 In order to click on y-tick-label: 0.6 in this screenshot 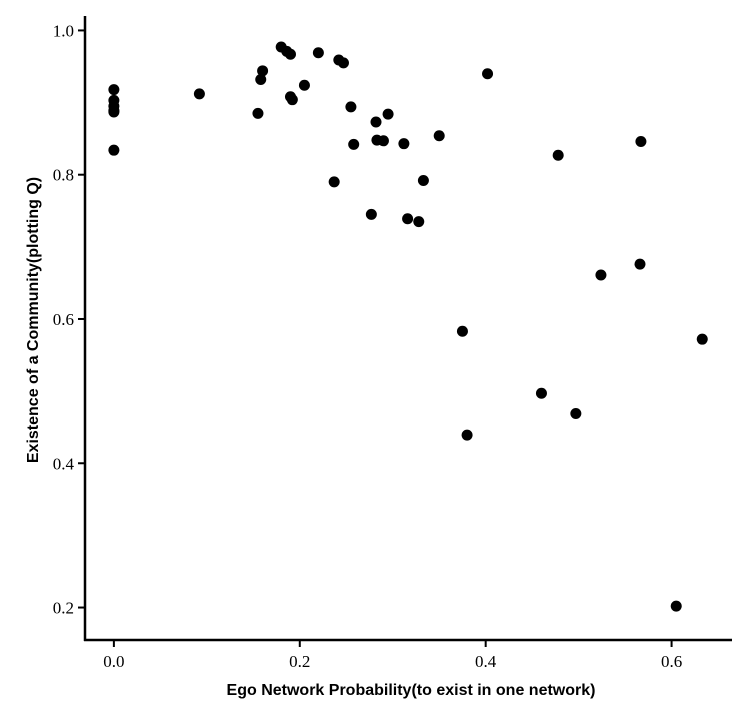, I will do `click(63, 319)`.